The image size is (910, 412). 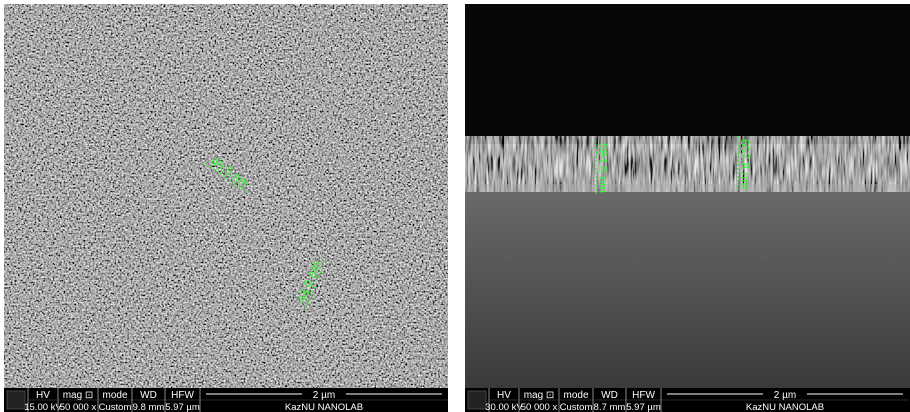 What do you see at coordinates (149, 407) in the screenshot?
I see `databar-value: 9.8 mm` at bounding box center [149, 407].